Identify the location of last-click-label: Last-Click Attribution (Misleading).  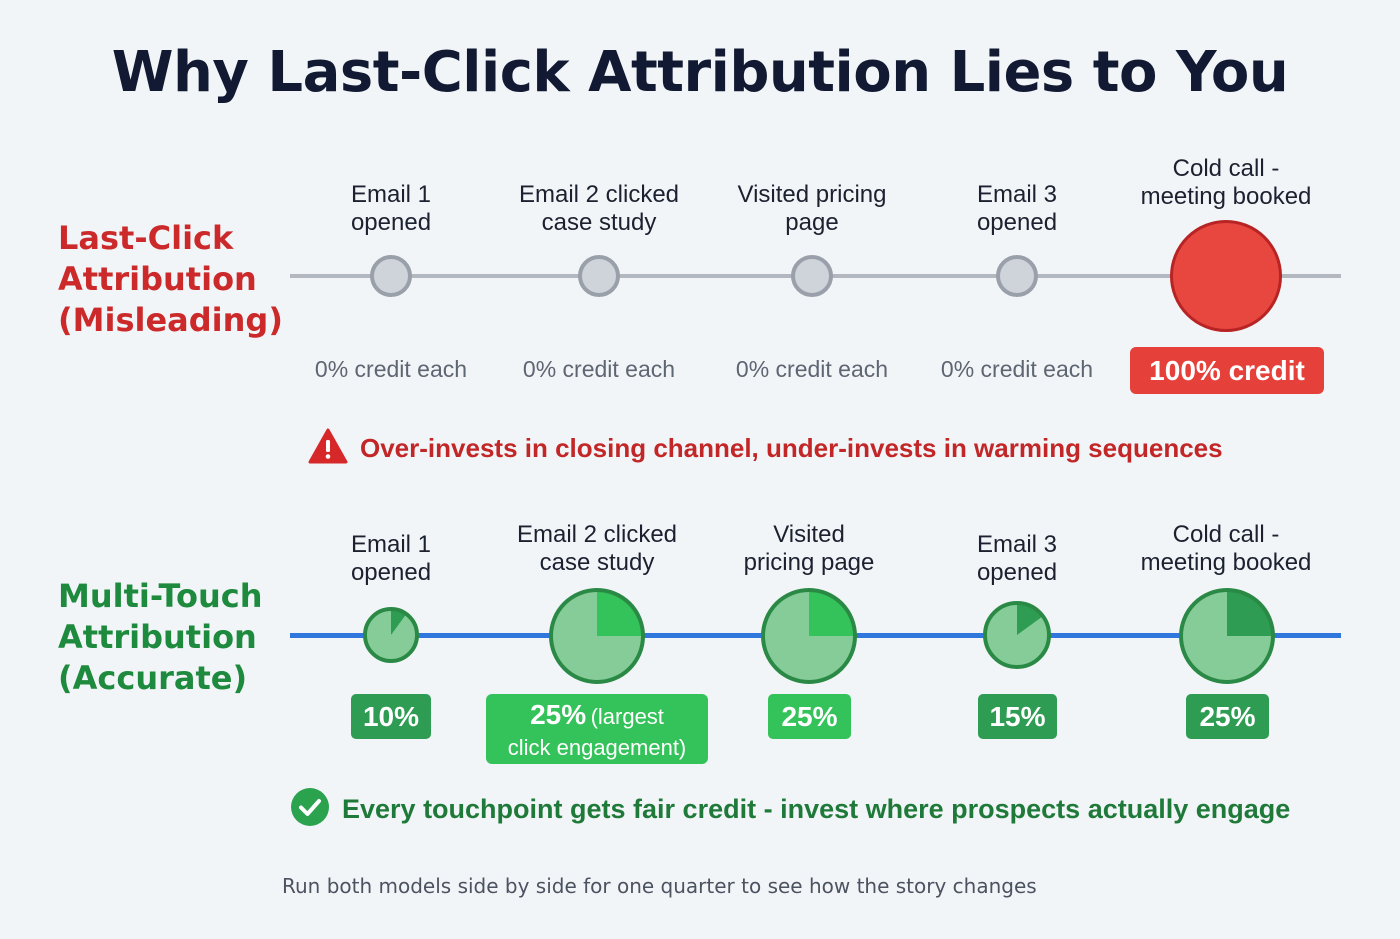
(170, 279).